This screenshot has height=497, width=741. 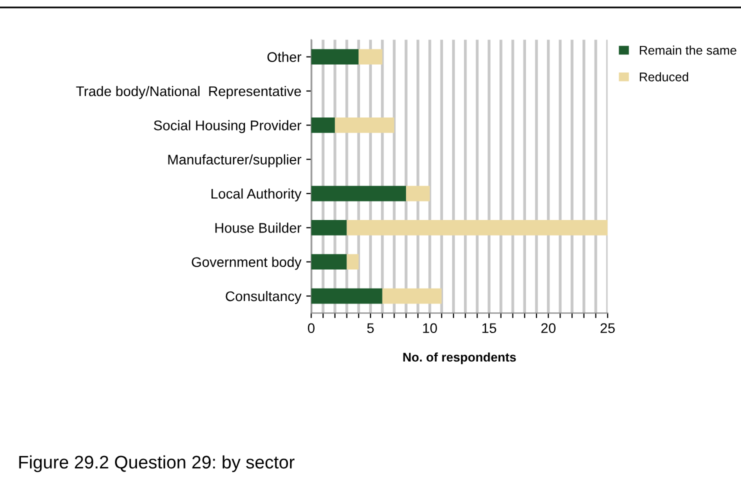 What do you see at coordinates (228, 127) in the screenshot?
I see `y-tick-label: Social Housing Provider` at bounding box center [228, 127].